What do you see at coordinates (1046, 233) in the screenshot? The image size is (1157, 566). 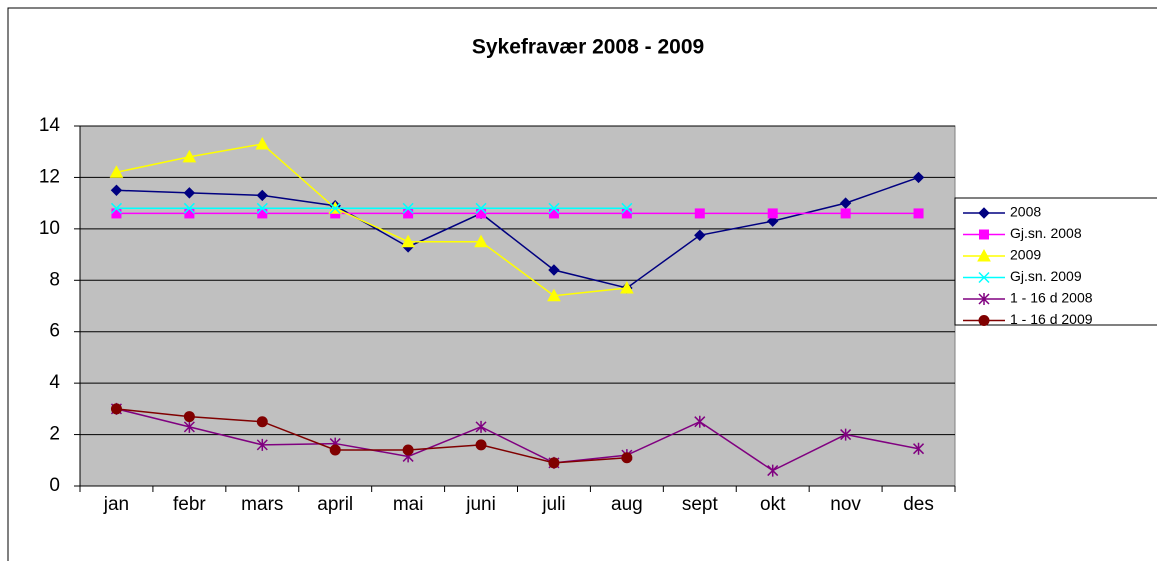 I see `legend-label: Gj.sn. 2008` at bounding box center [1046, 233].